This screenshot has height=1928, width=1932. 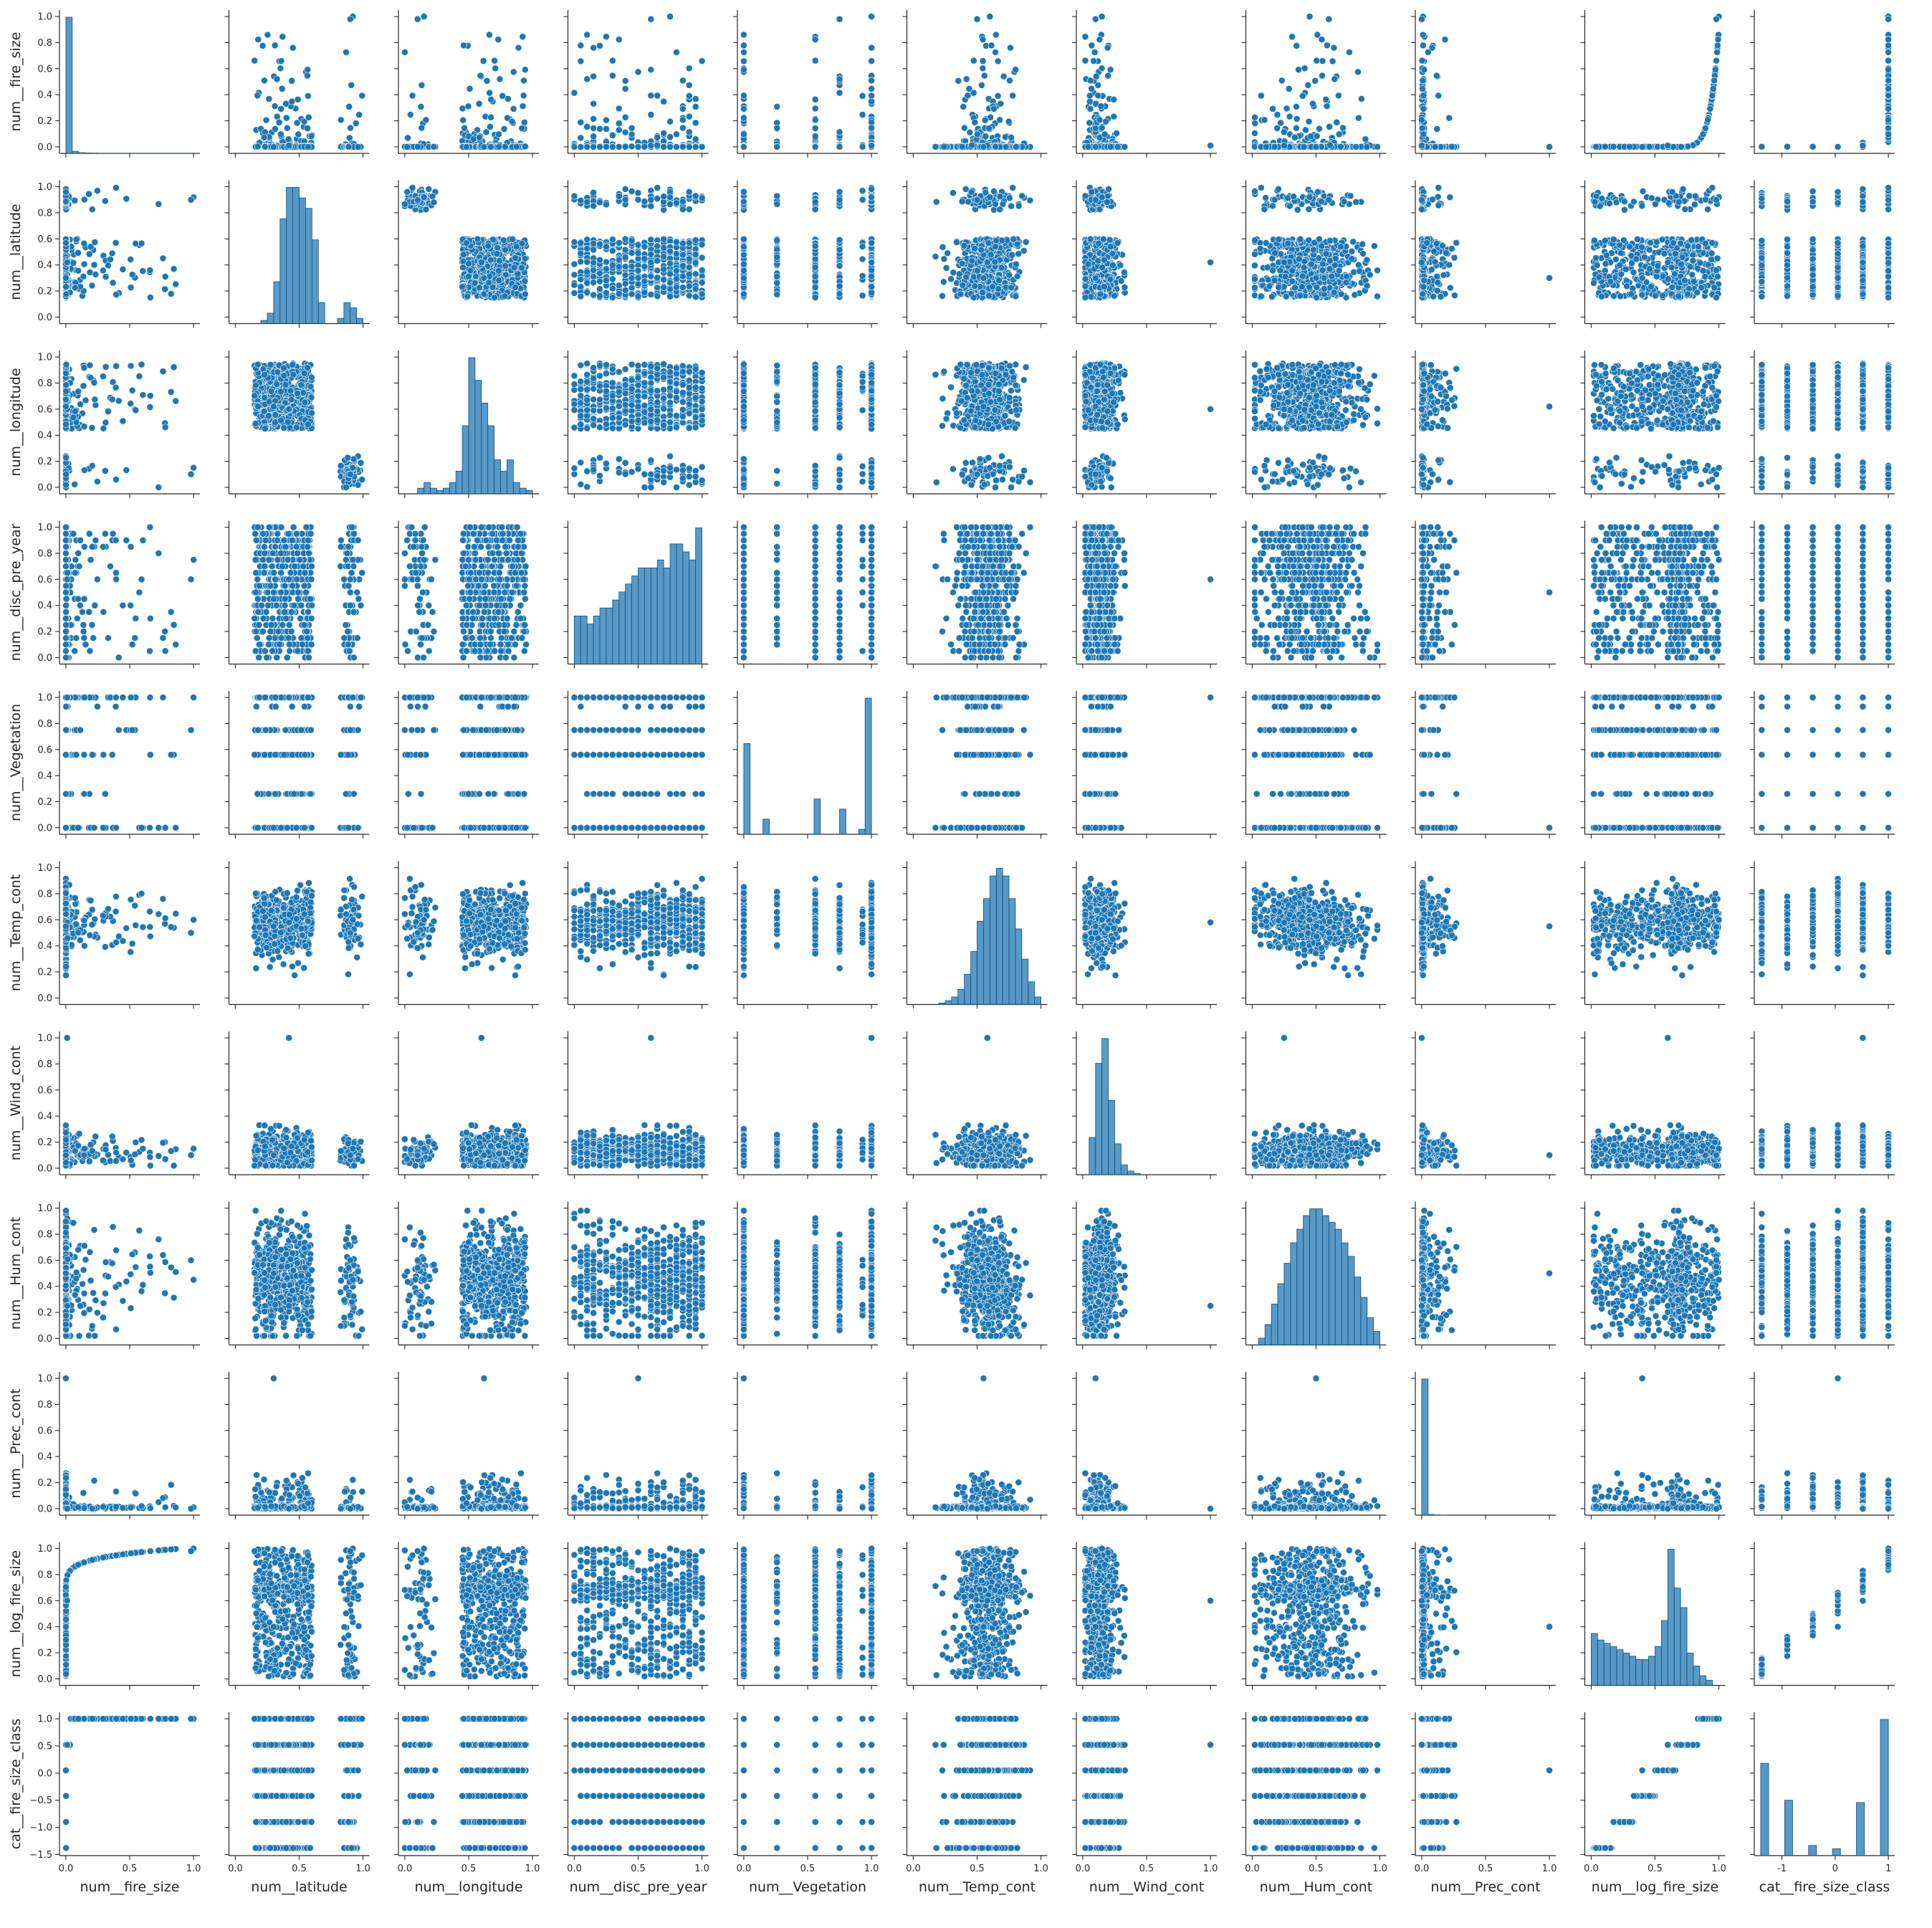 I want to click on panel-num__fire_size-vs-num__longitude, so click(x=467, y=84).